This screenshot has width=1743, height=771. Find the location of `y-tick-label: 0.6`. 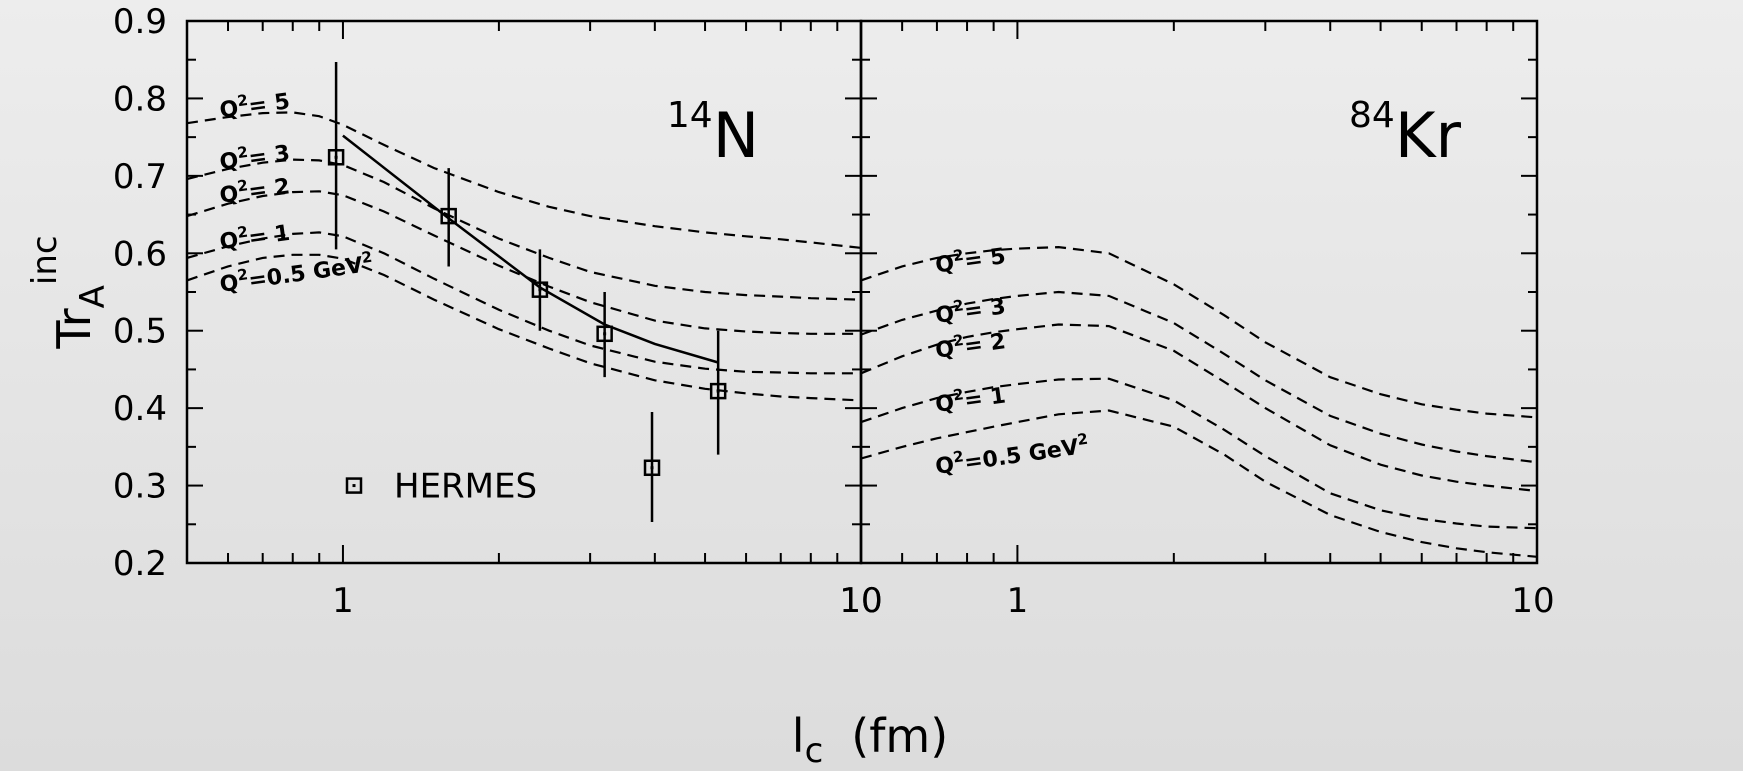

y-tick-label: 0.6 is located at coordinates (140, 254).